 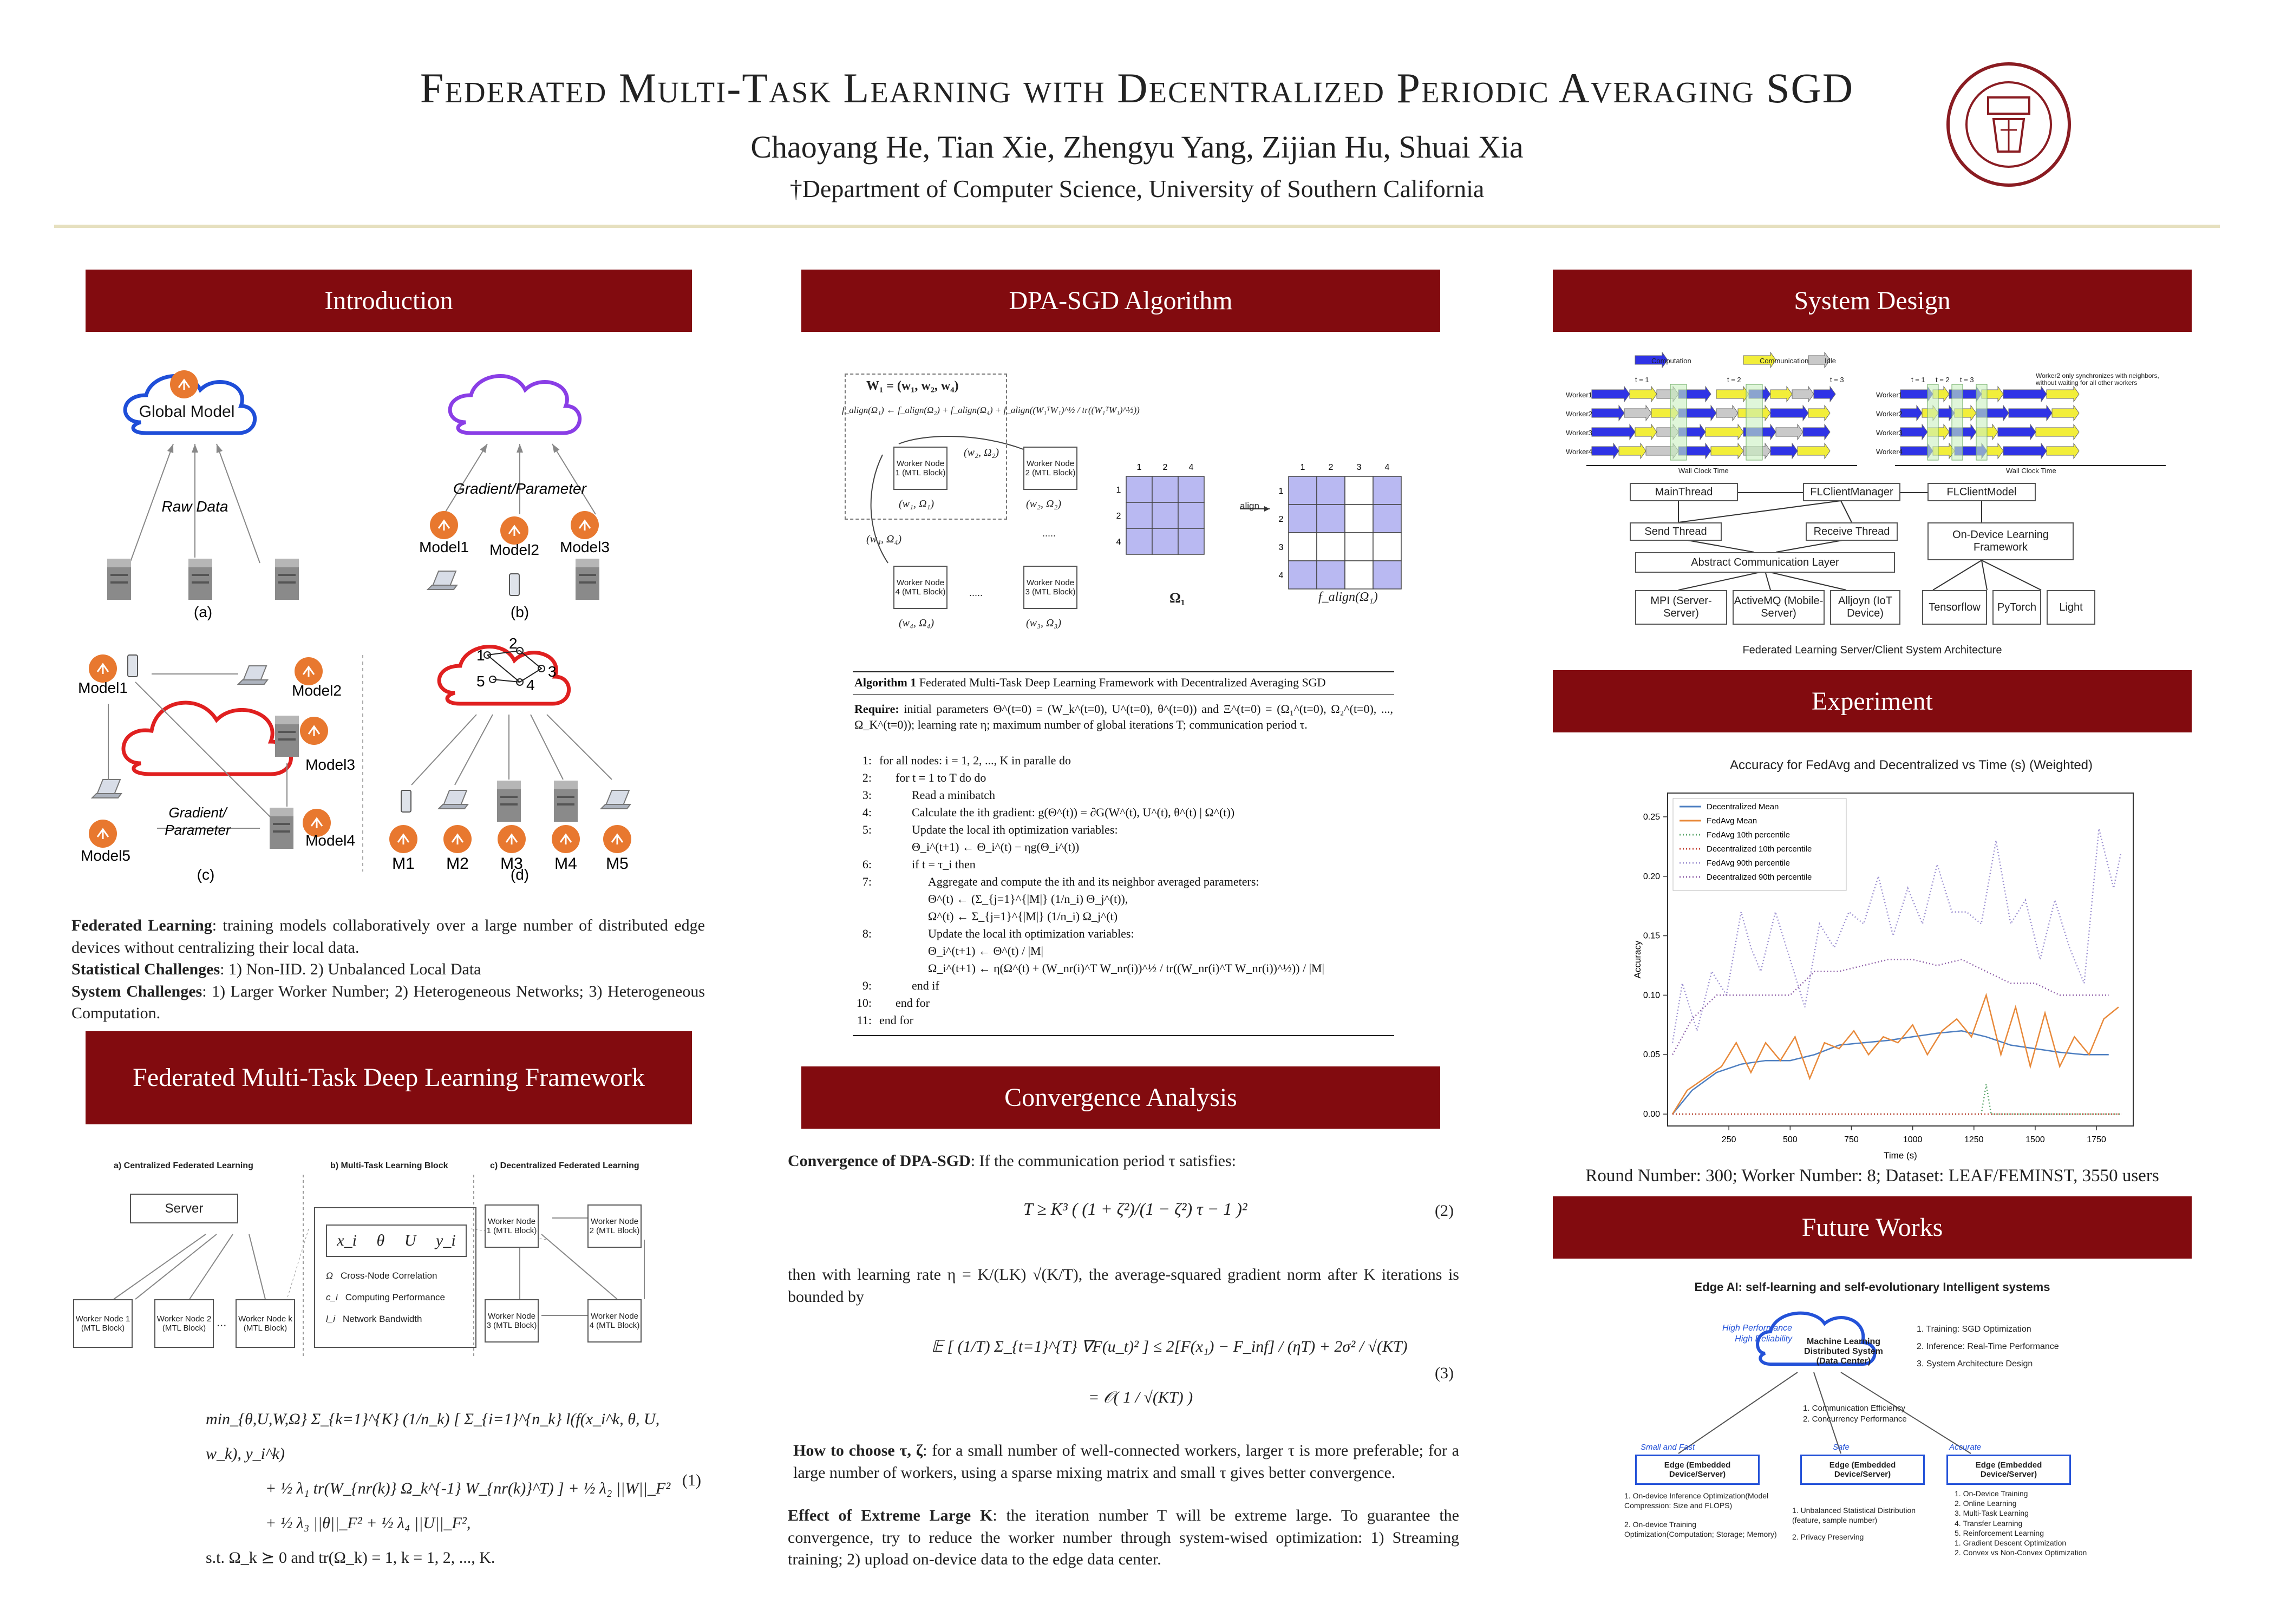 I want to click on legend-arrow-idle, so click(x=1820, y=360).